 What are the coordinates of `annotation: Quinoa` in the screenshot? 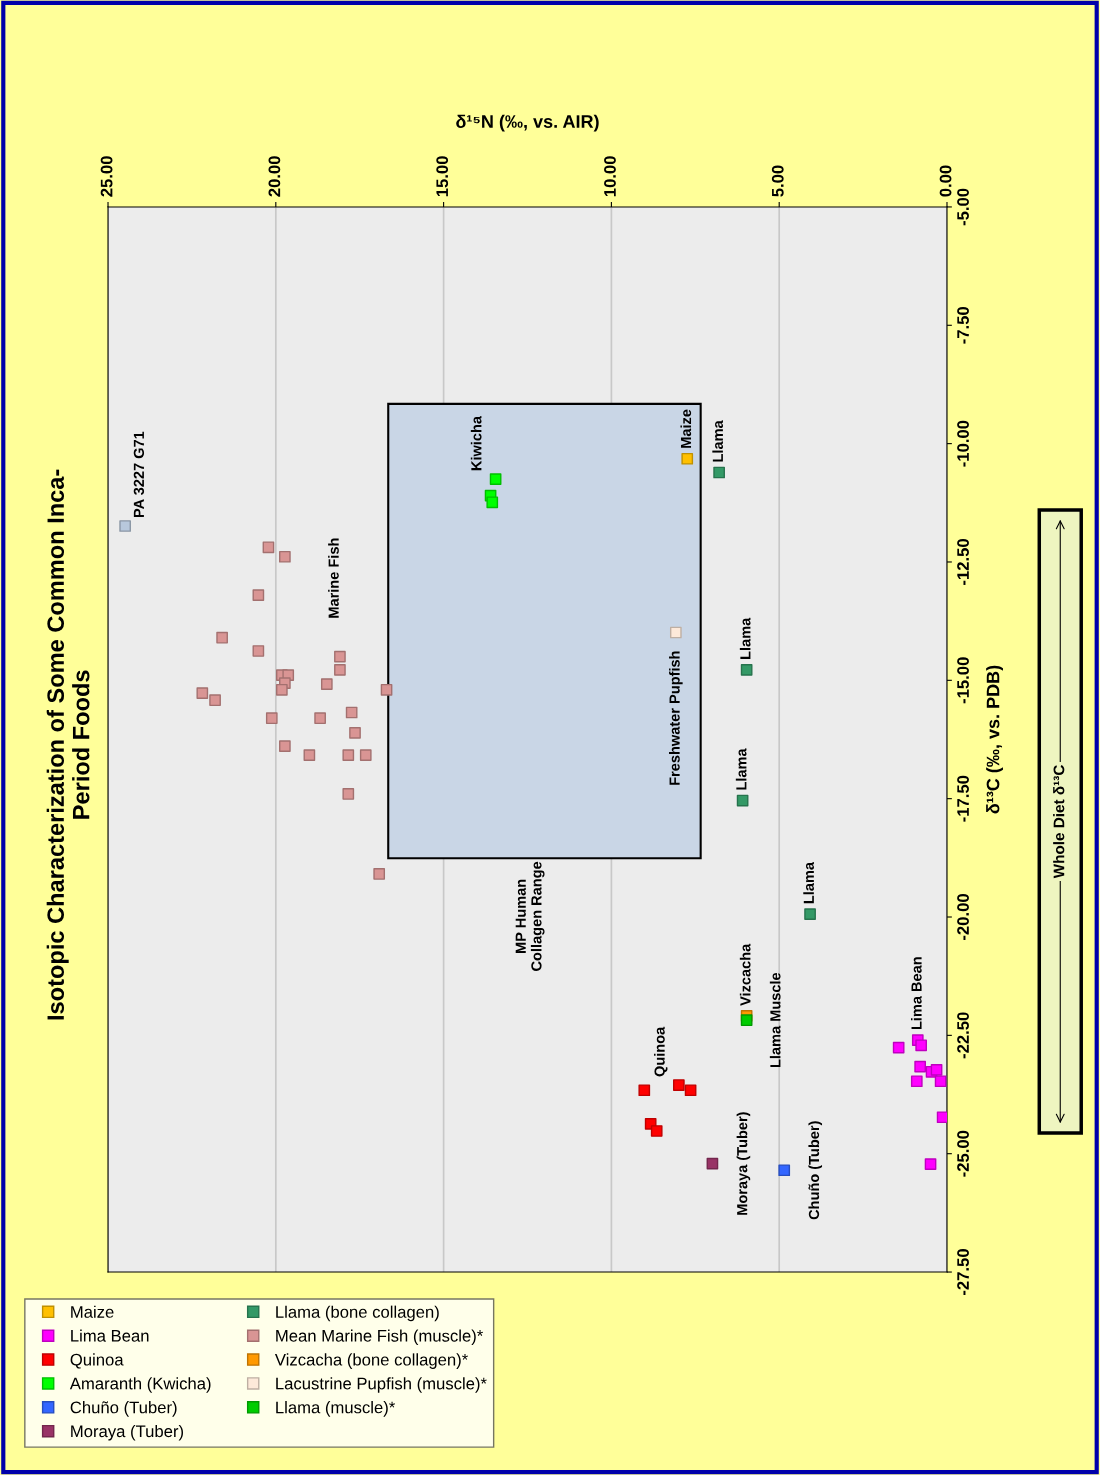 It's located at (661, 1051).